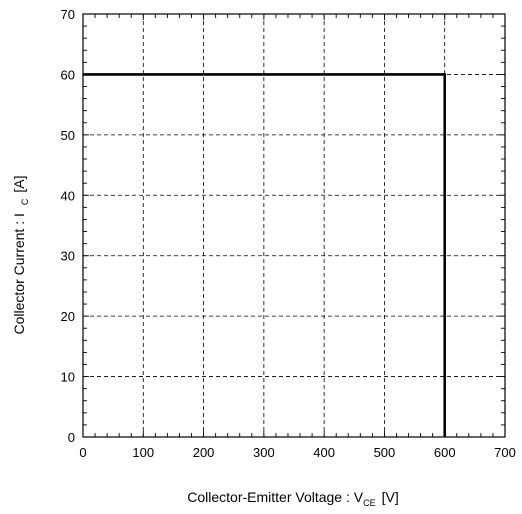 The image size is (522, 514). Describe the element at coordinates (82, 452) in the screenshot. I see `x-tick-label: 0` at that location.